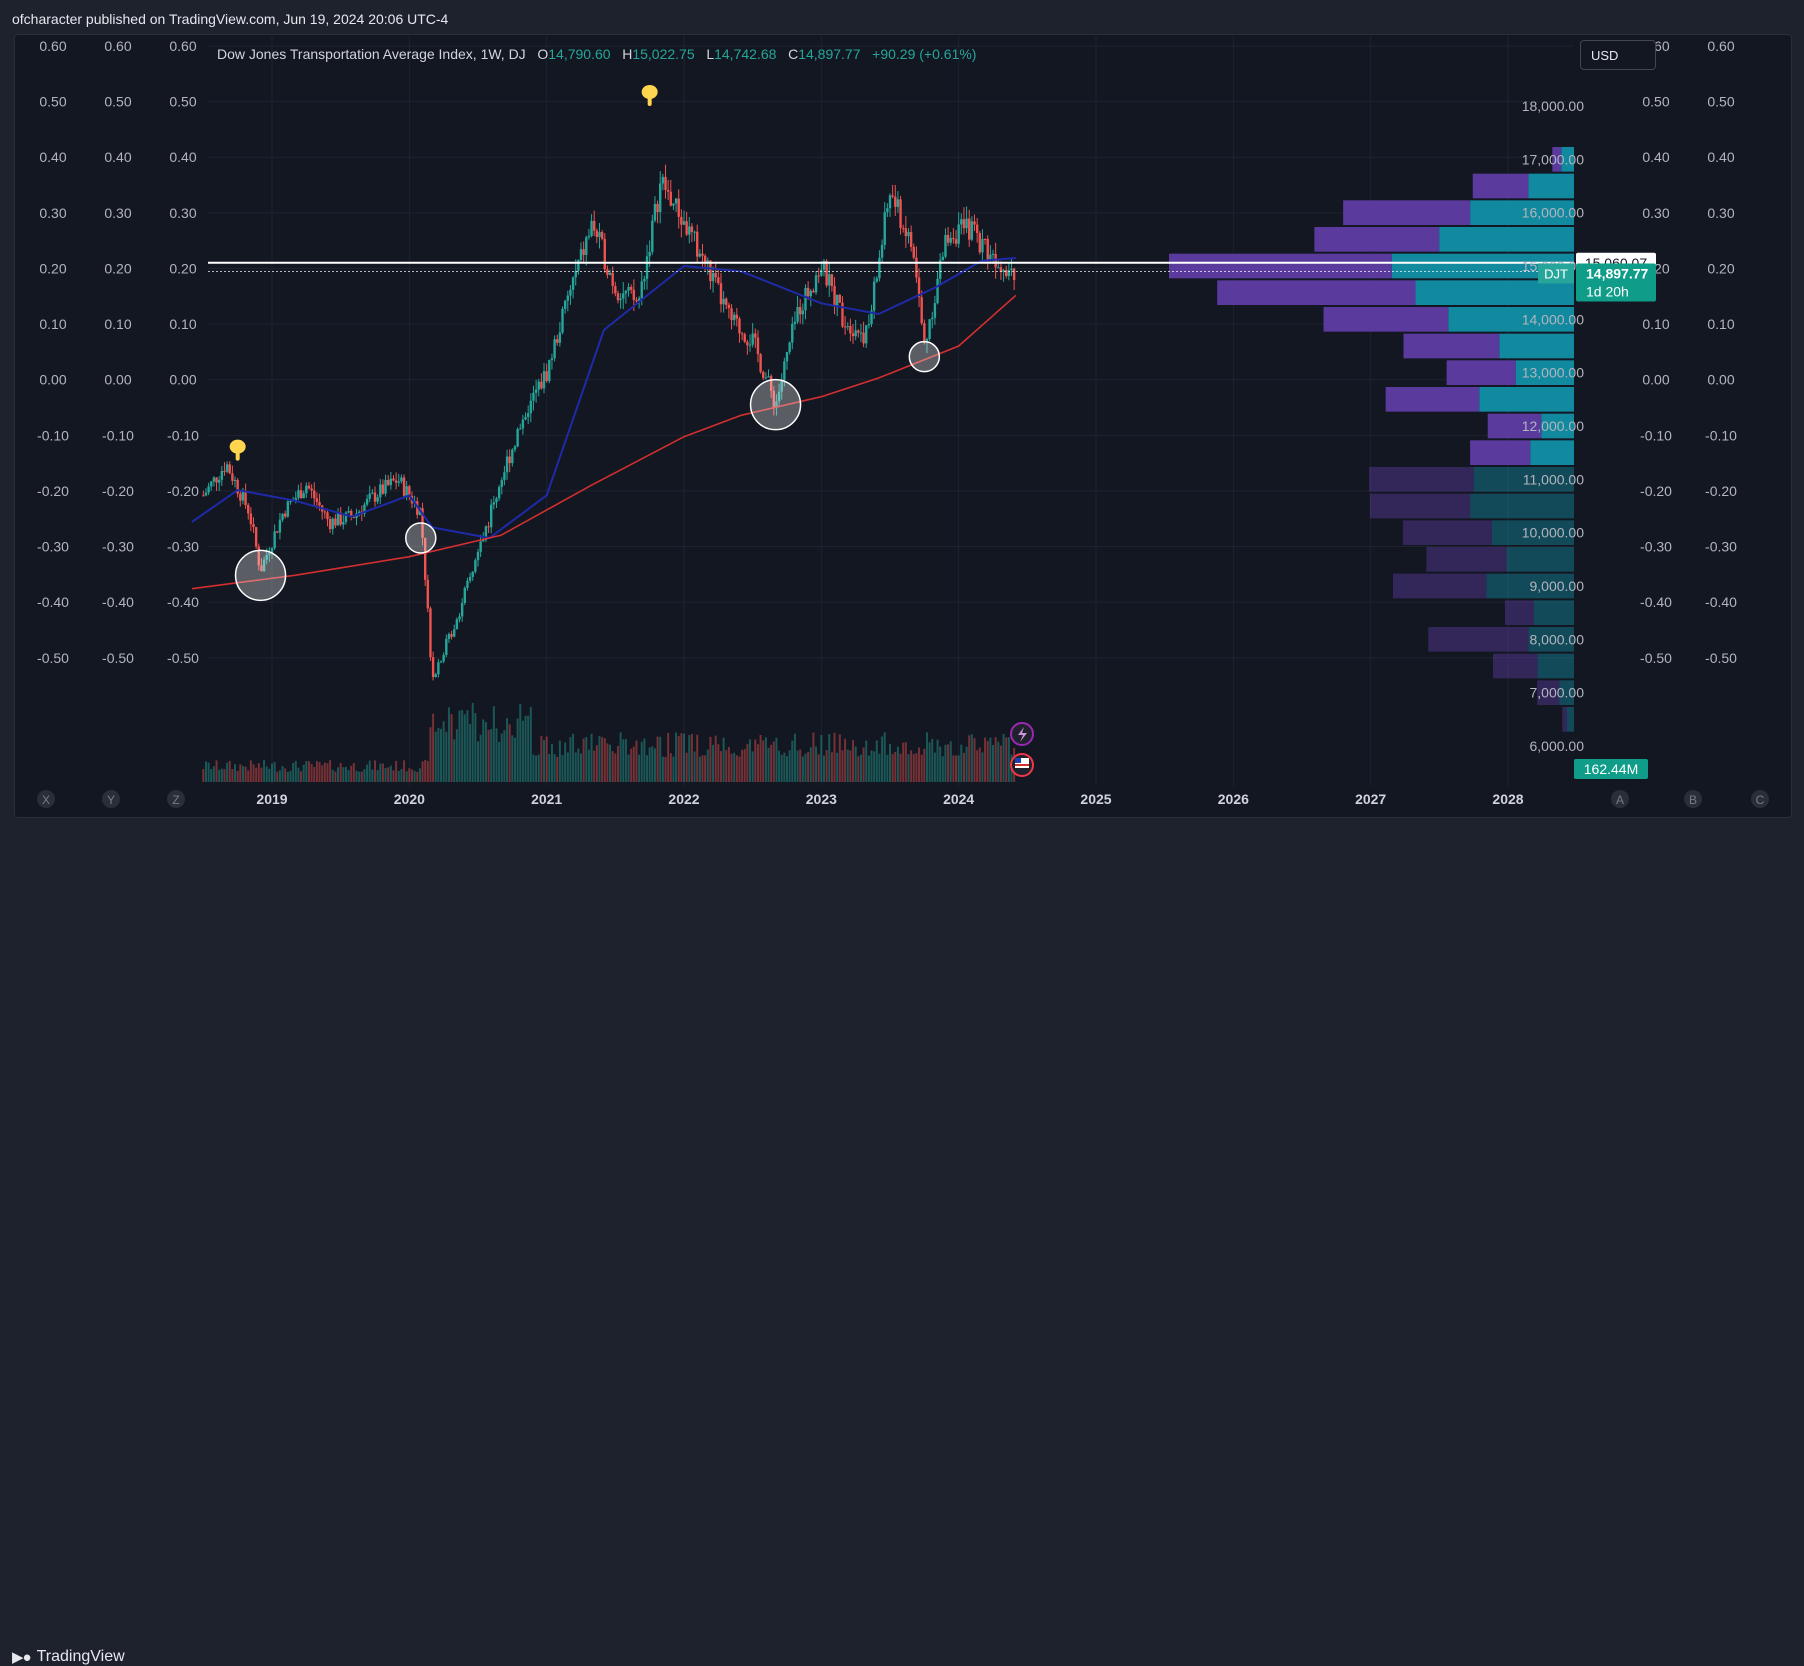 Image resolution: width=1804 pixels, height=1666 pixels. What do you see at coordinates (1553, 479) in the screenshot?
I see `price-scale-label: 11,000.00` at bounding box center [1553, 479].